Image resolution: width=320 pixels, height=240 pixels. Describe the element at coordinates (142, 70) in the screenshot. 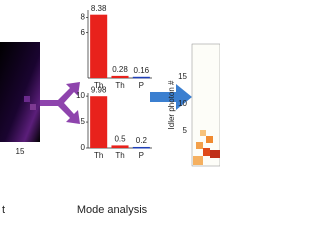

I see `value-label: 0.16` at that location.